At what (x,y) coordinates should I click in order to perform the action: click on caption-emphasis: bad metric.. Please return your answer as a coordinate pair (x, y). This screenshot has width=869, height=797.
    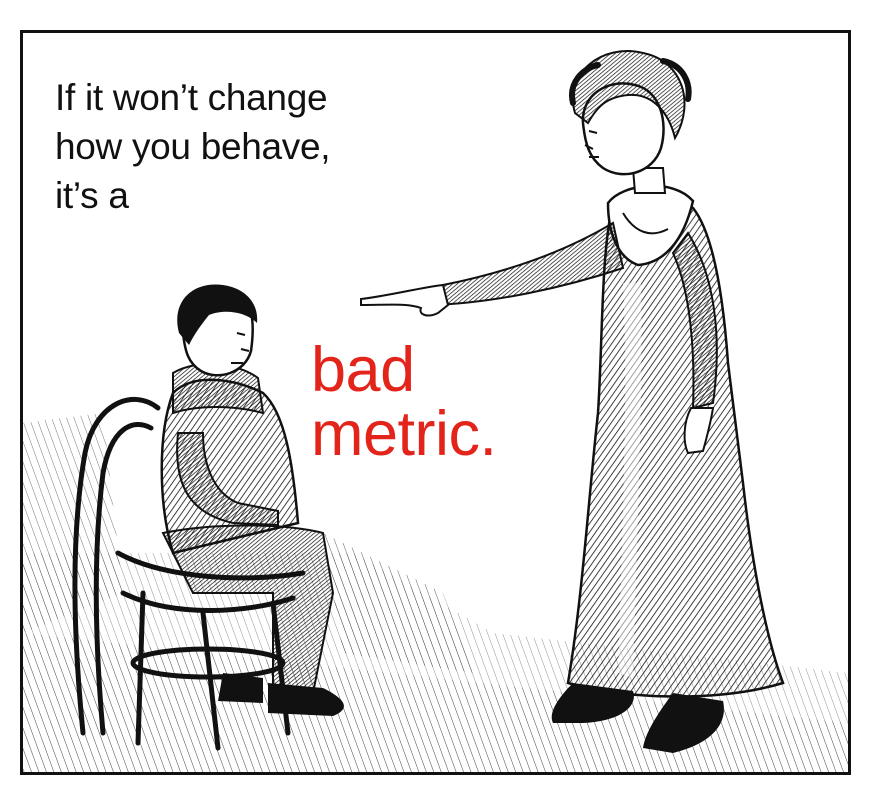
    Looking at the image, I should click on (404, 402).